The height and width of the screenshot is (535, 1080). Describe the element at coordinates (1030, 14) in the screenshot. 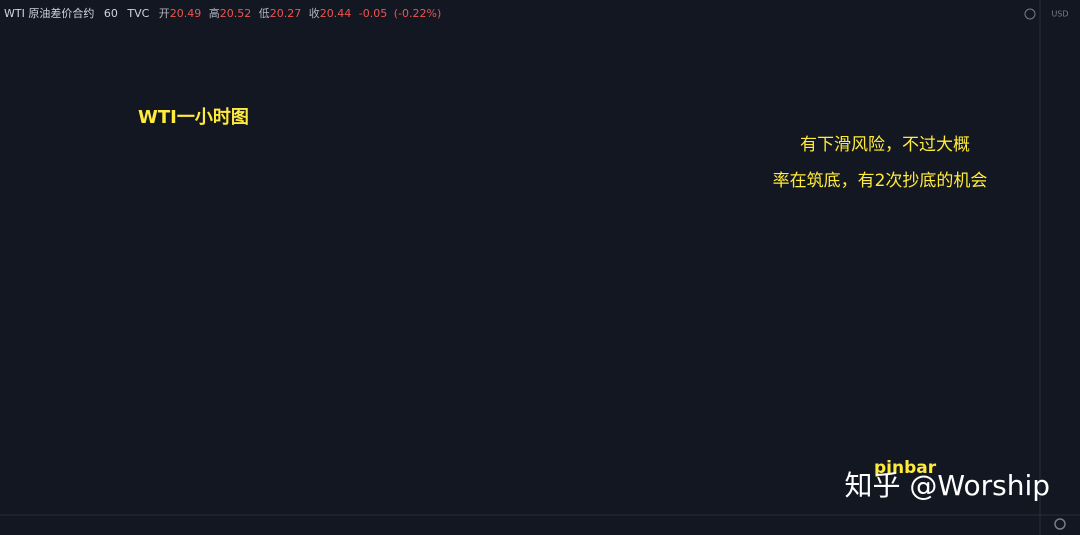

I see `chart-icon` at that location.